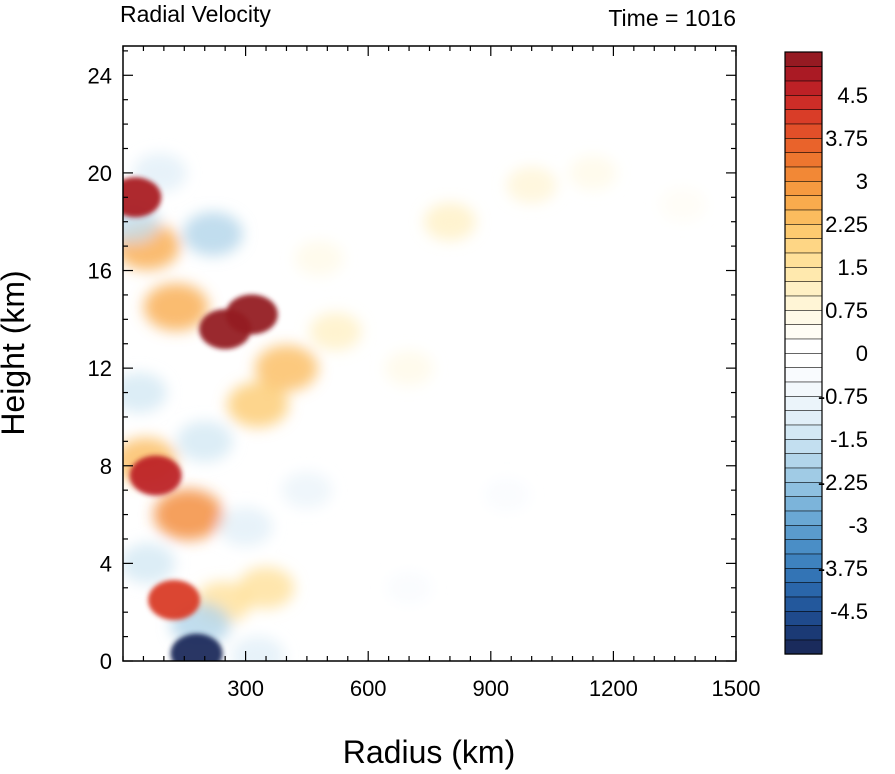 This screenshot has height=774, width=895. What do you see at coordinates (846, 224) in the screenshot?
I see `colorbar-tick-label: 2.25` at bounding box center [846, 224].